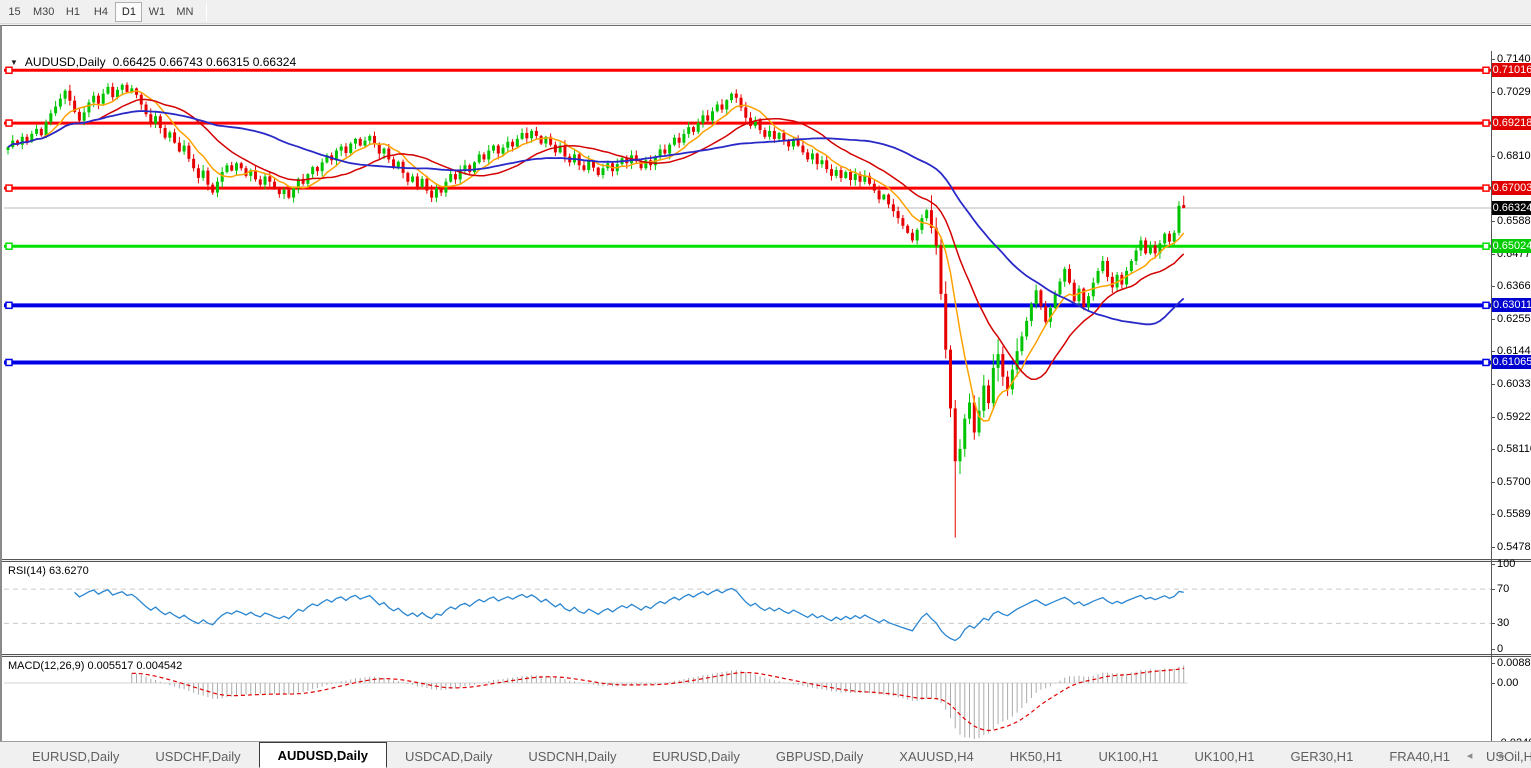 The image size is (1531, 768). I want to click on chart-tab-audusd-daily: AUDUSD,Daily, so click(322, 755).